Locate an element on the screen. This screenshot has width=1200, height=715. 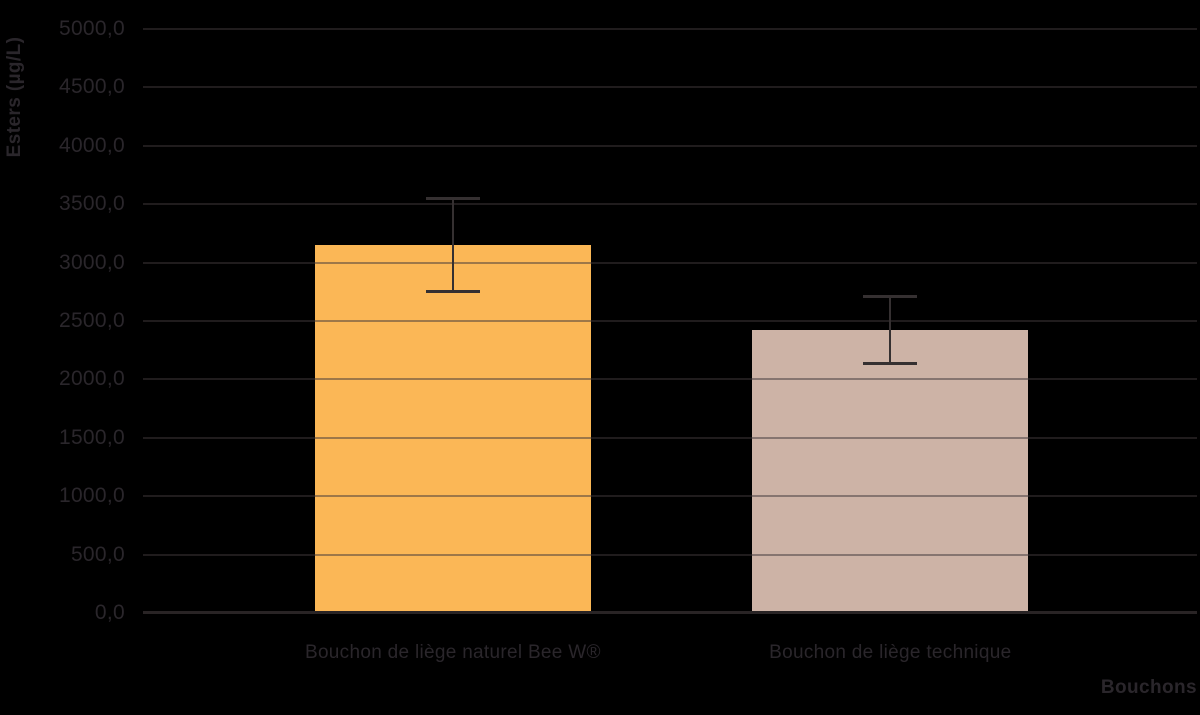
y-tick-label: 500,0 is located at coordinates (97, 554).